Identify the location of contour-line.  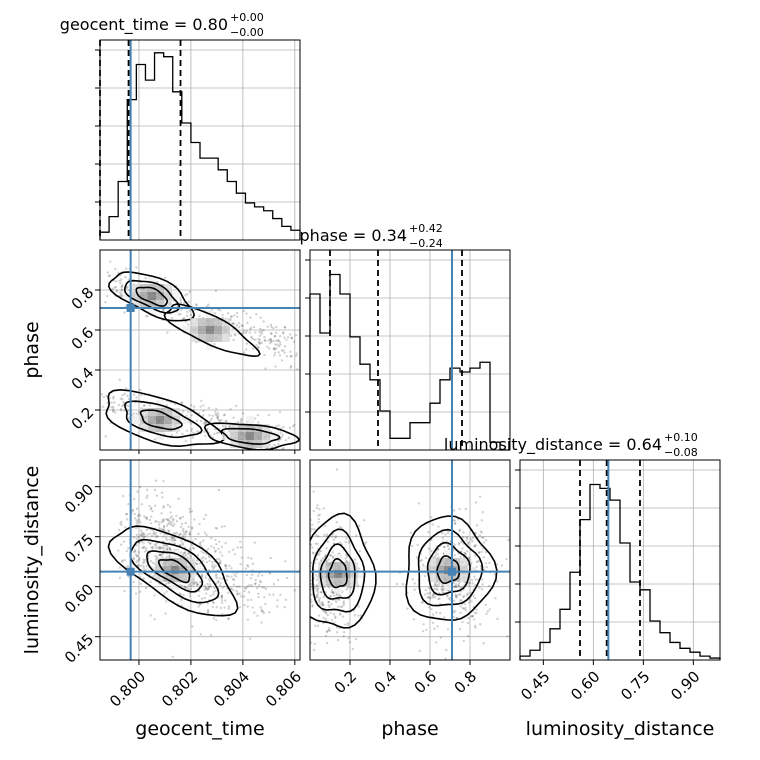
(448, 568).